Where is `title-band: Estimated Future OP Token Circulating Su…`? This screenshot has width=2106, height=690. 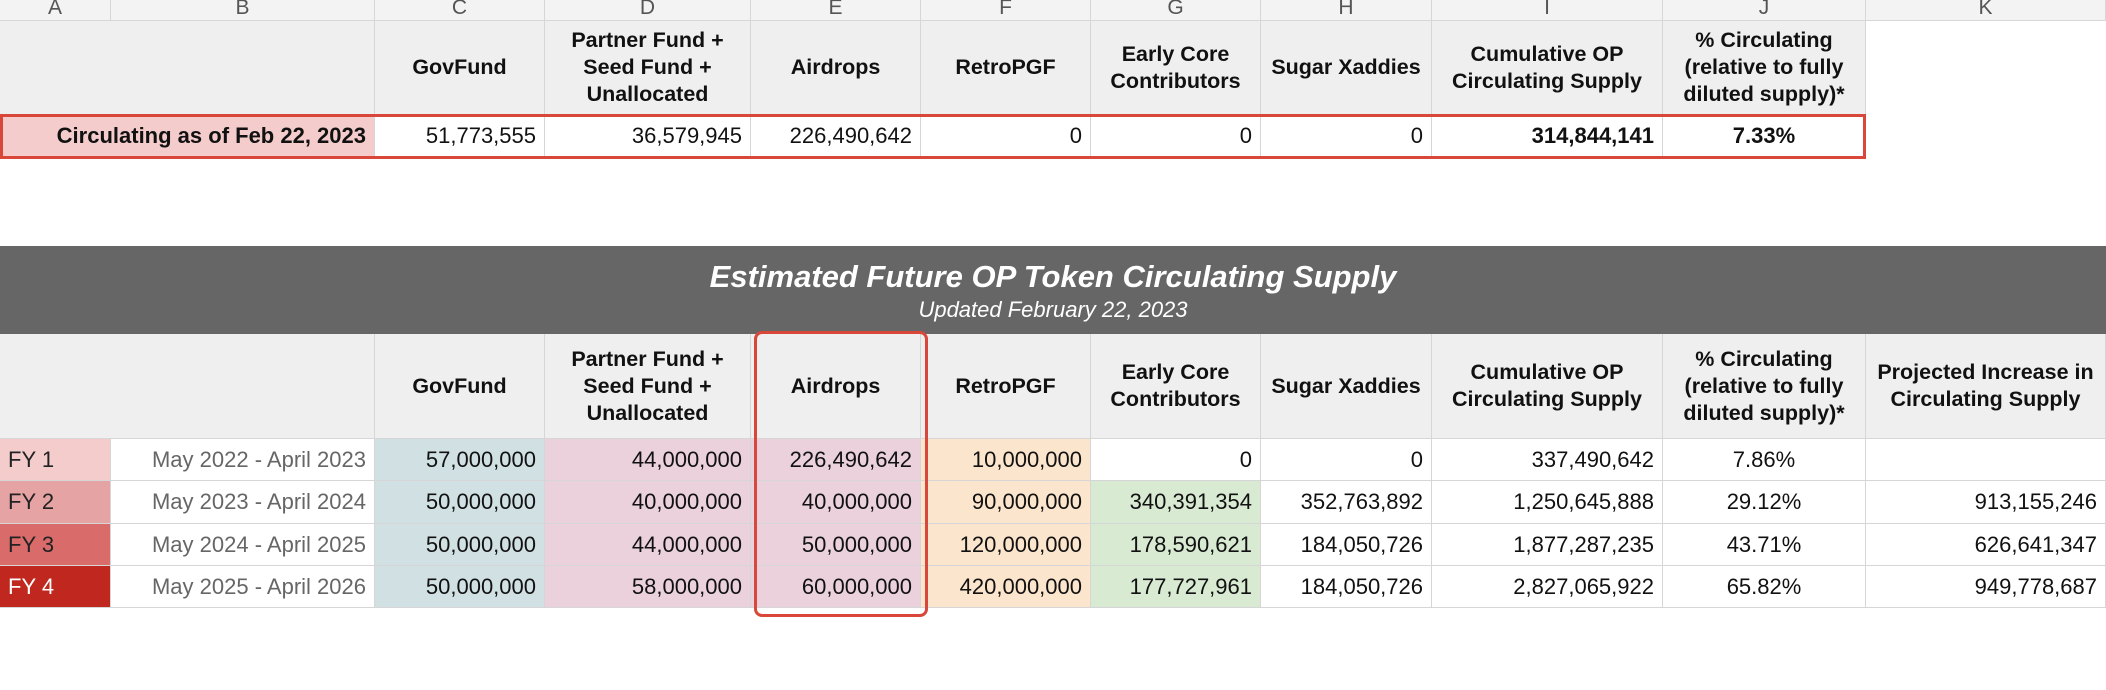 title-band: Estimated Future OP Token Circulating Su… is located at coordinates (1053, 290).